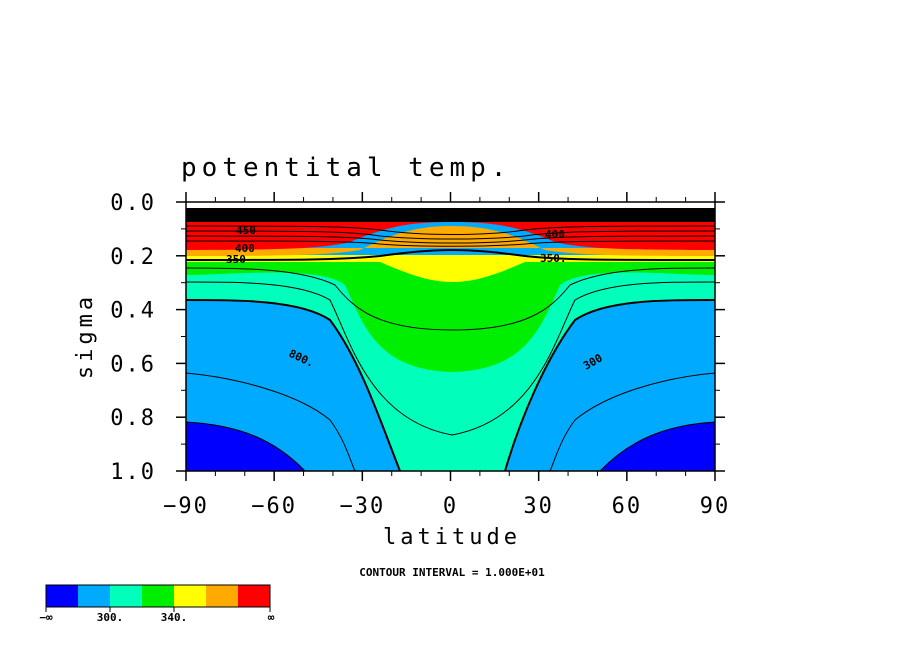  I want to click on y-tick-label: 0.4, so click(133, 311).